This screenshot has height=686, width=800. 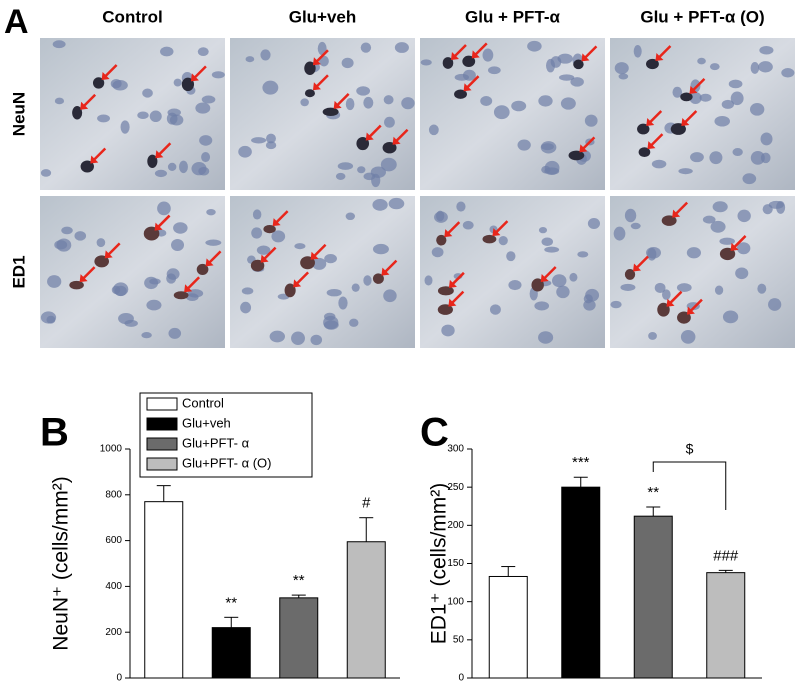 I want to click on legend-label: Control, so click(x=203, y=402).